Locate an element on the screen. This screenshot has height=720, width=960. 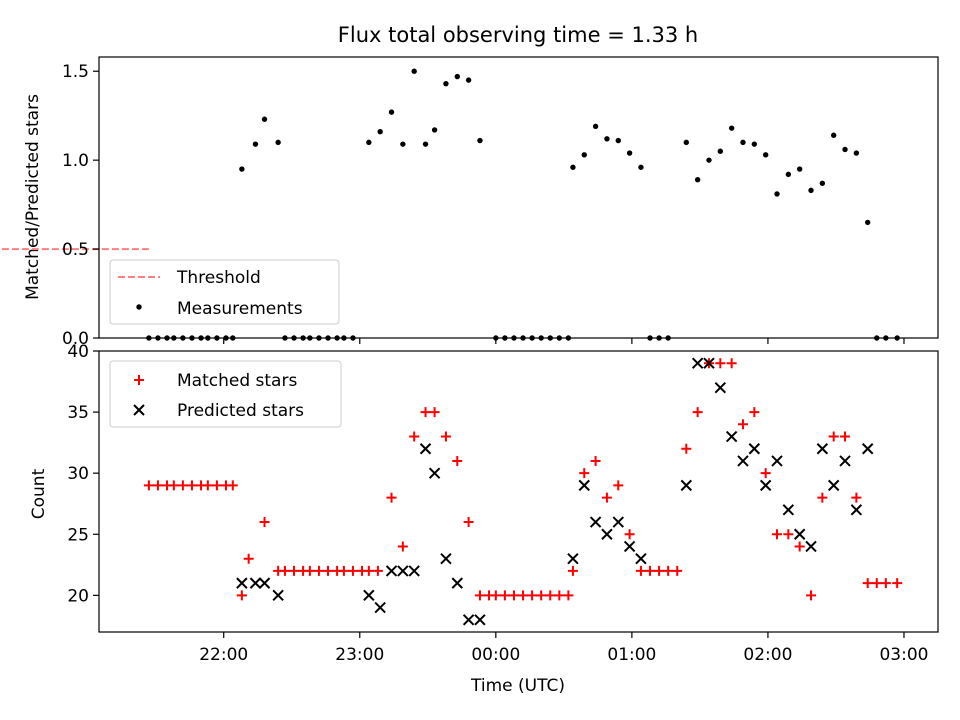
top-y-tick-label: 1.0 is located at coordinates (75, 161).